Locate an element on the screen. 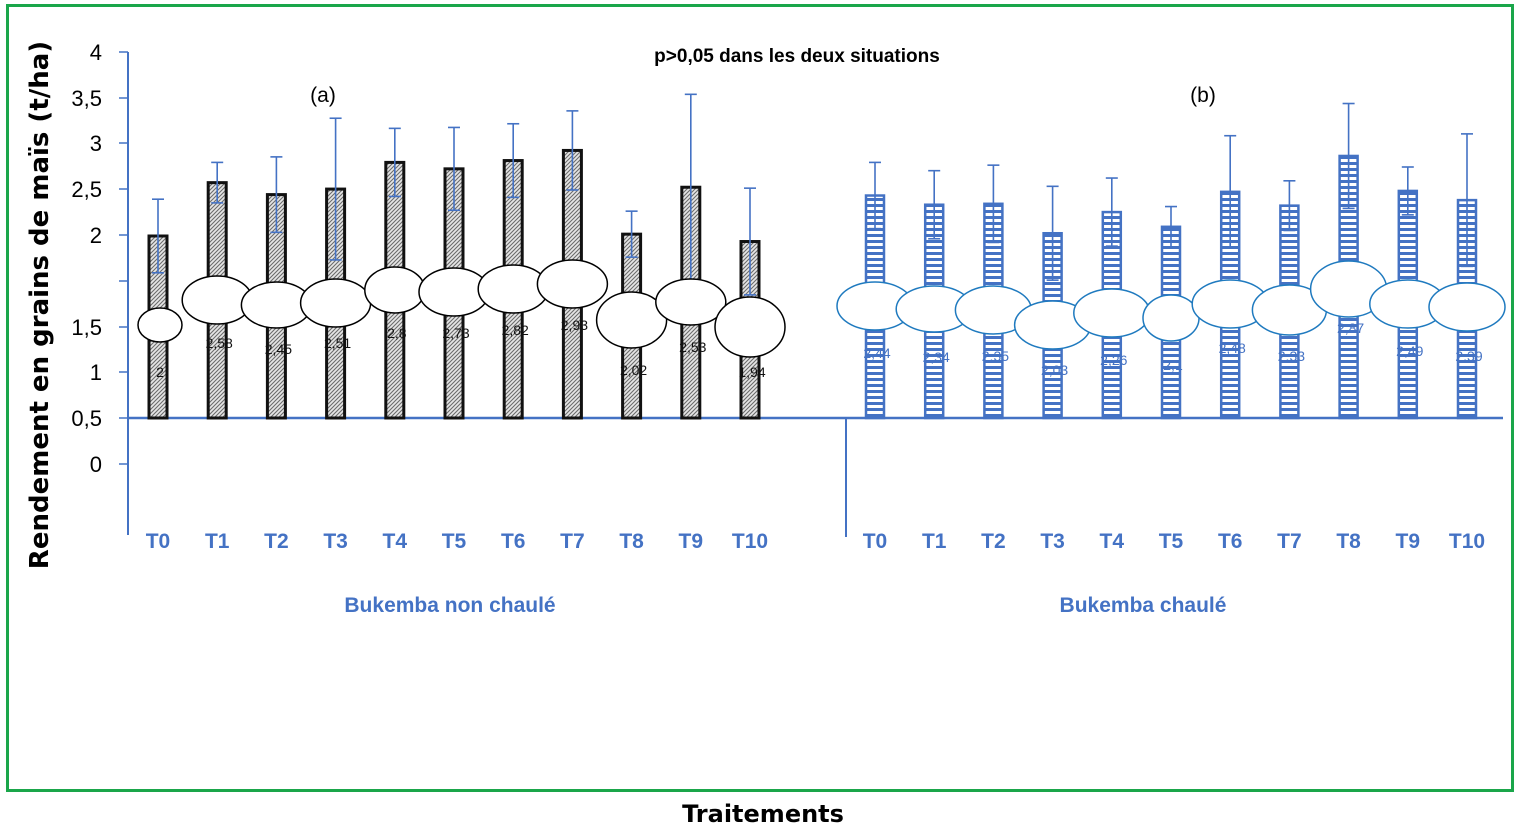 The image size is (1526, 833). data-label: 2,35 is located at coordinates (995, 356).